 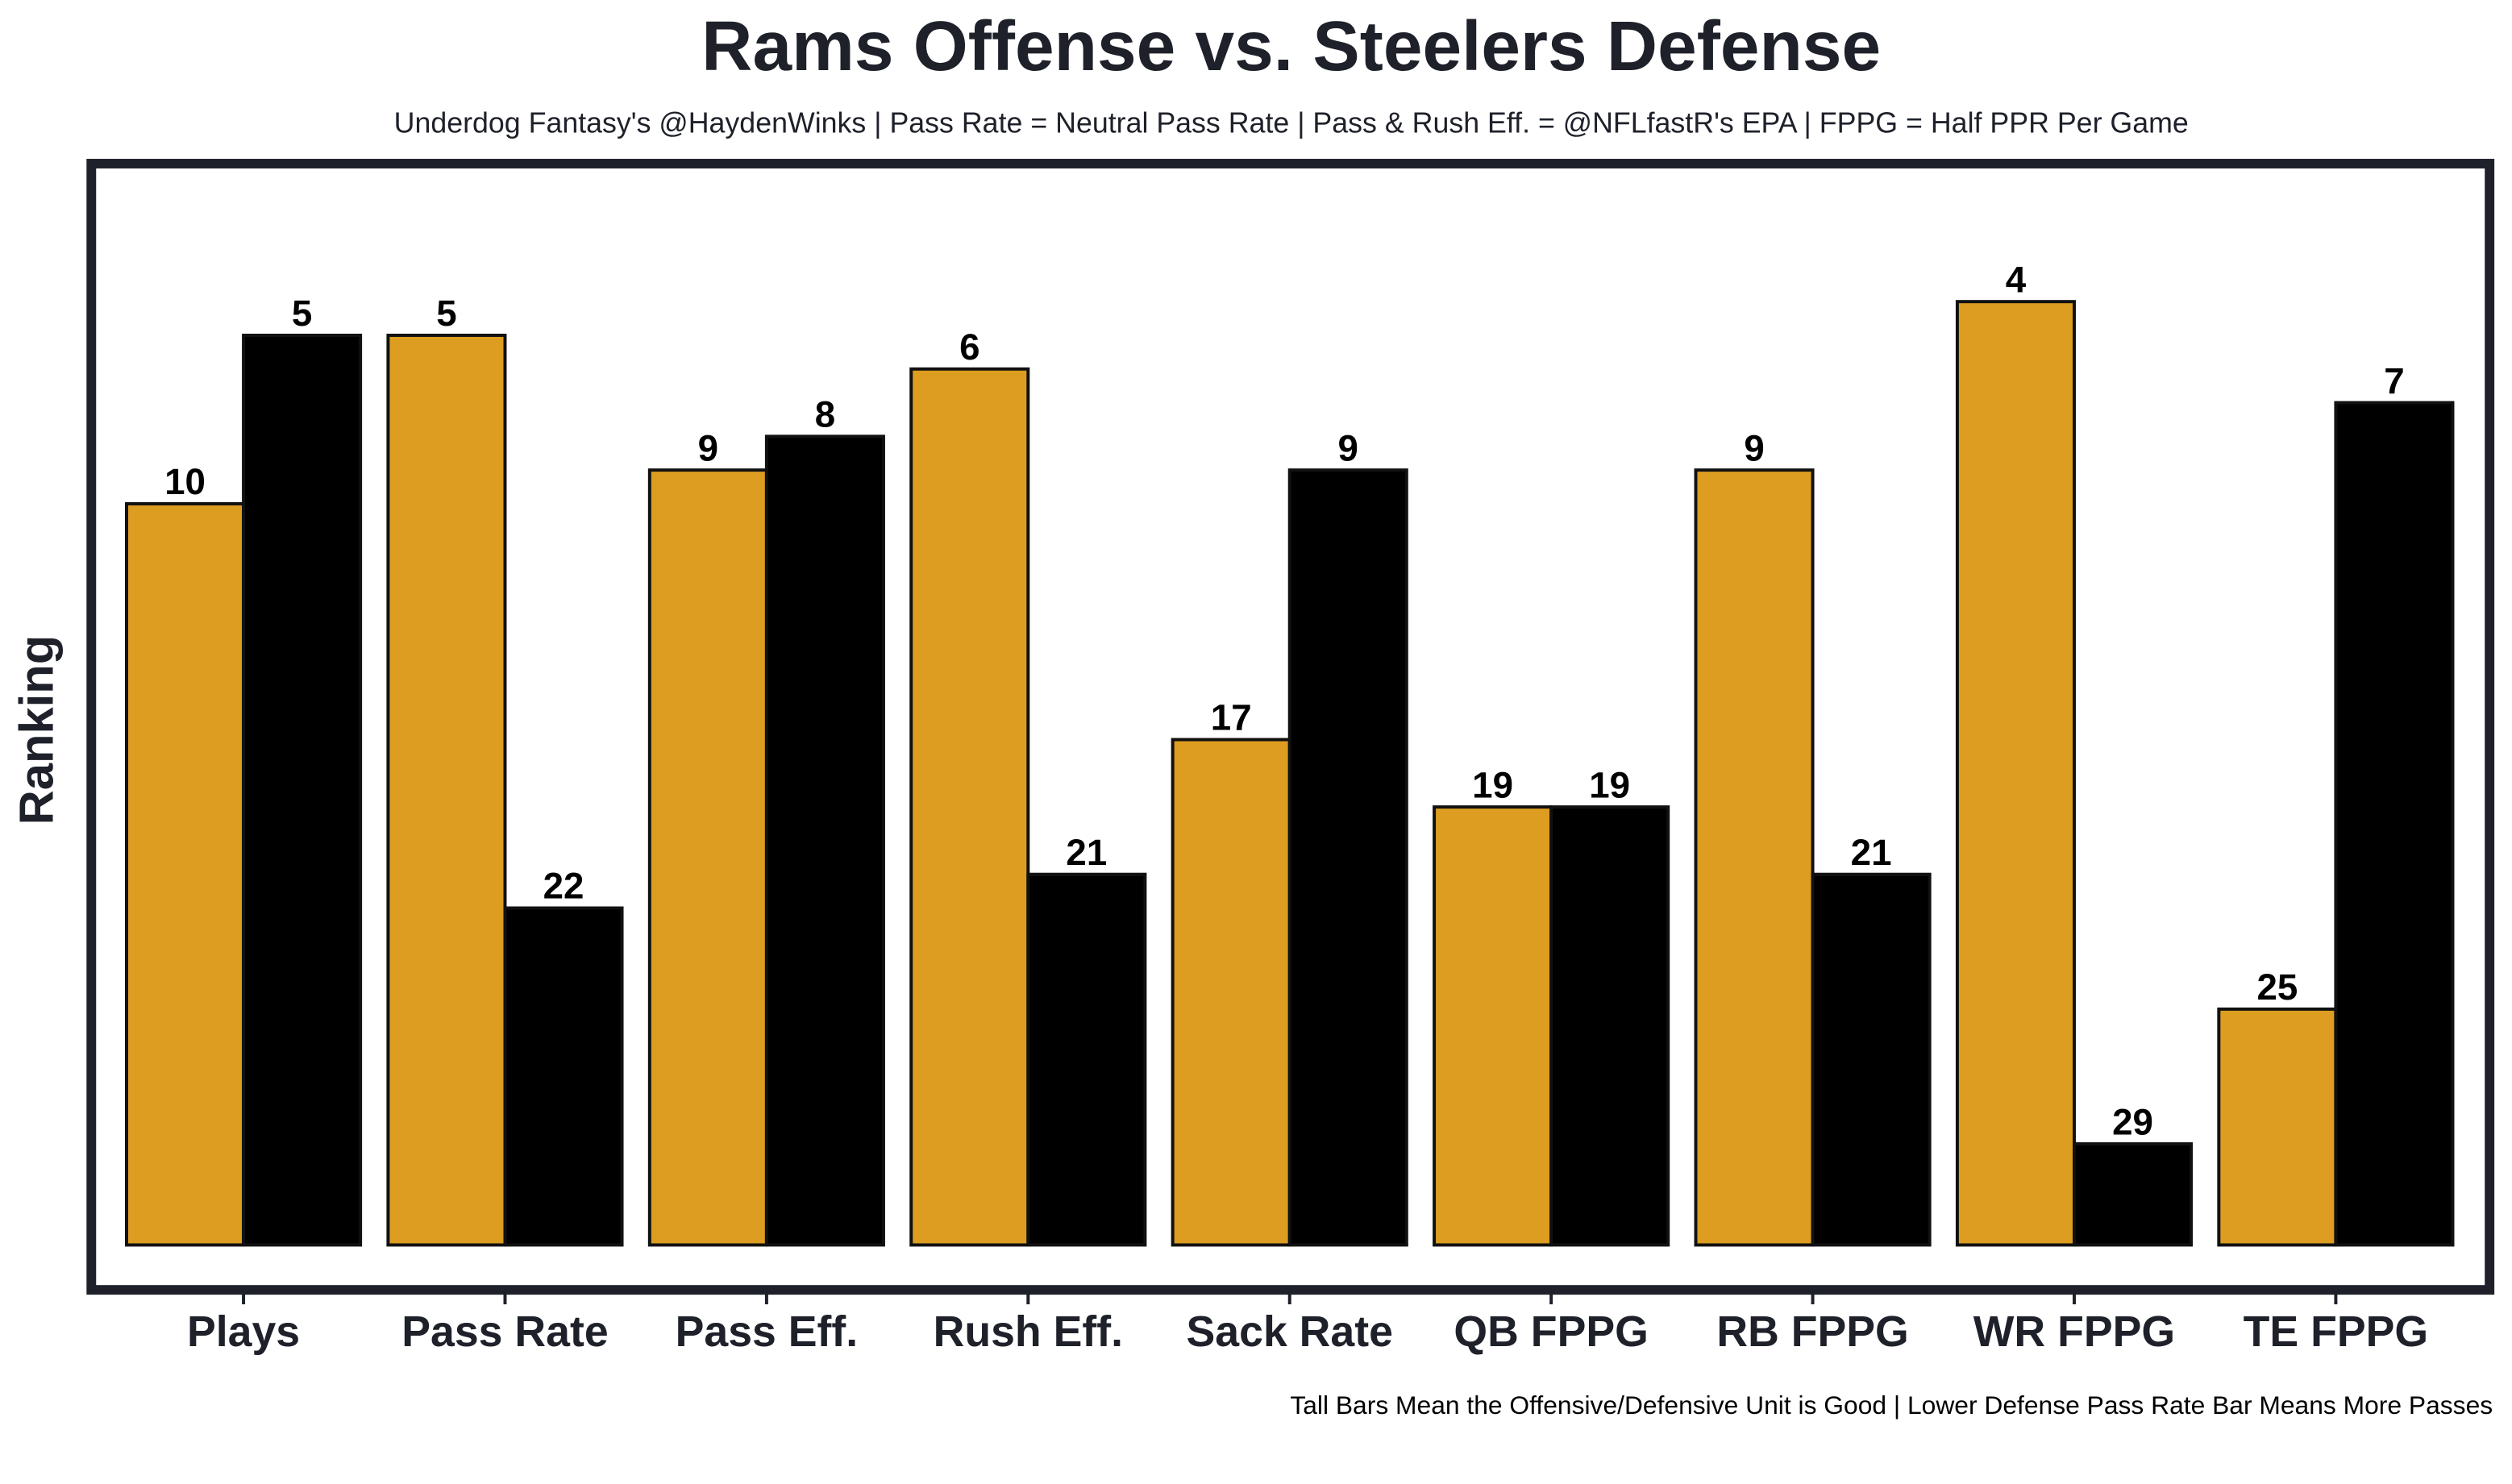 What do you see at coordinates (1289, 1331) in the screenshot?
I see `x-tick-label: Sack Rate` at bounding box center [1289, 1331].